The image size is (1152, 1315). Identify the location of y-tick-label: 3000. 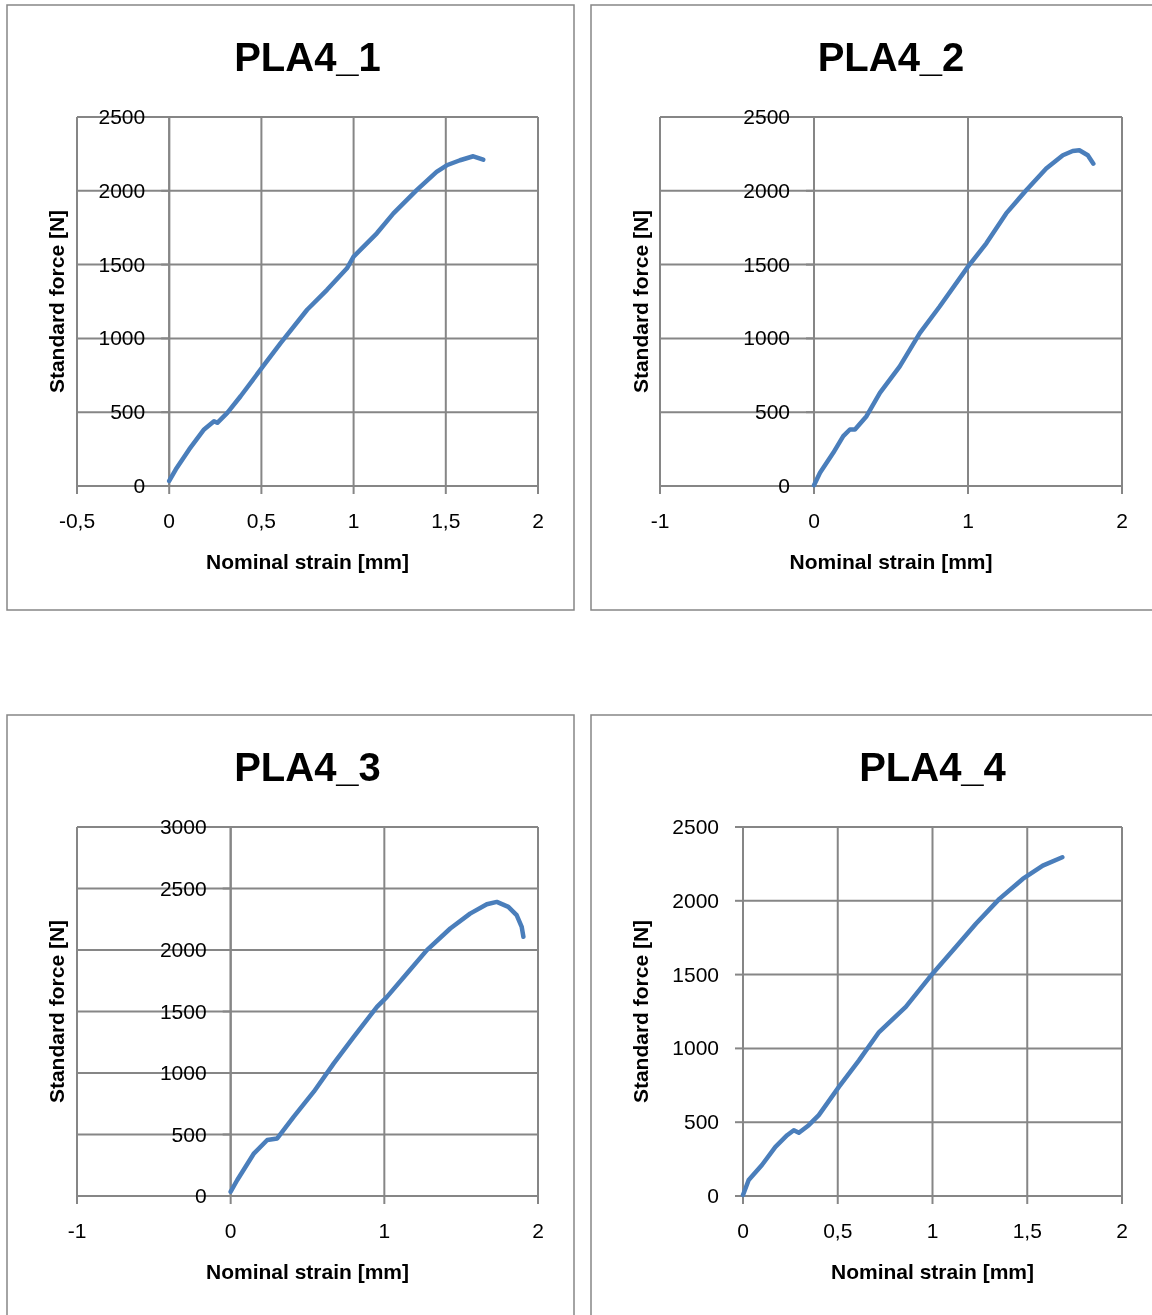
(183, 826).